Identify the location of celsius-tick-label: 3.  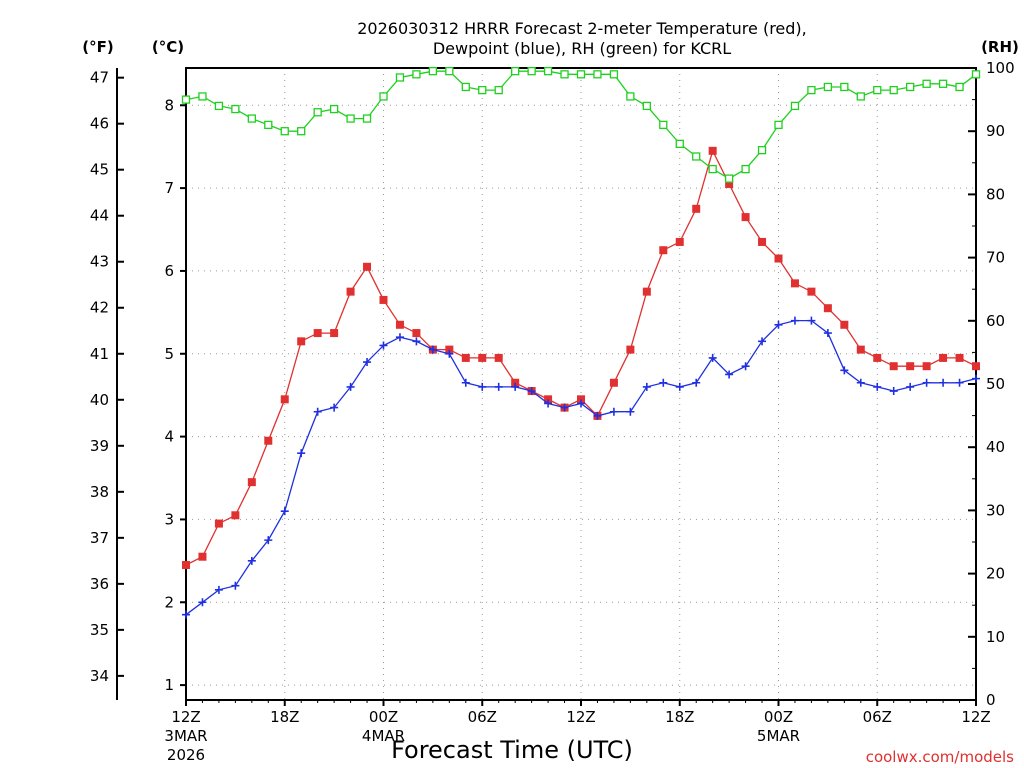
(169, 519).